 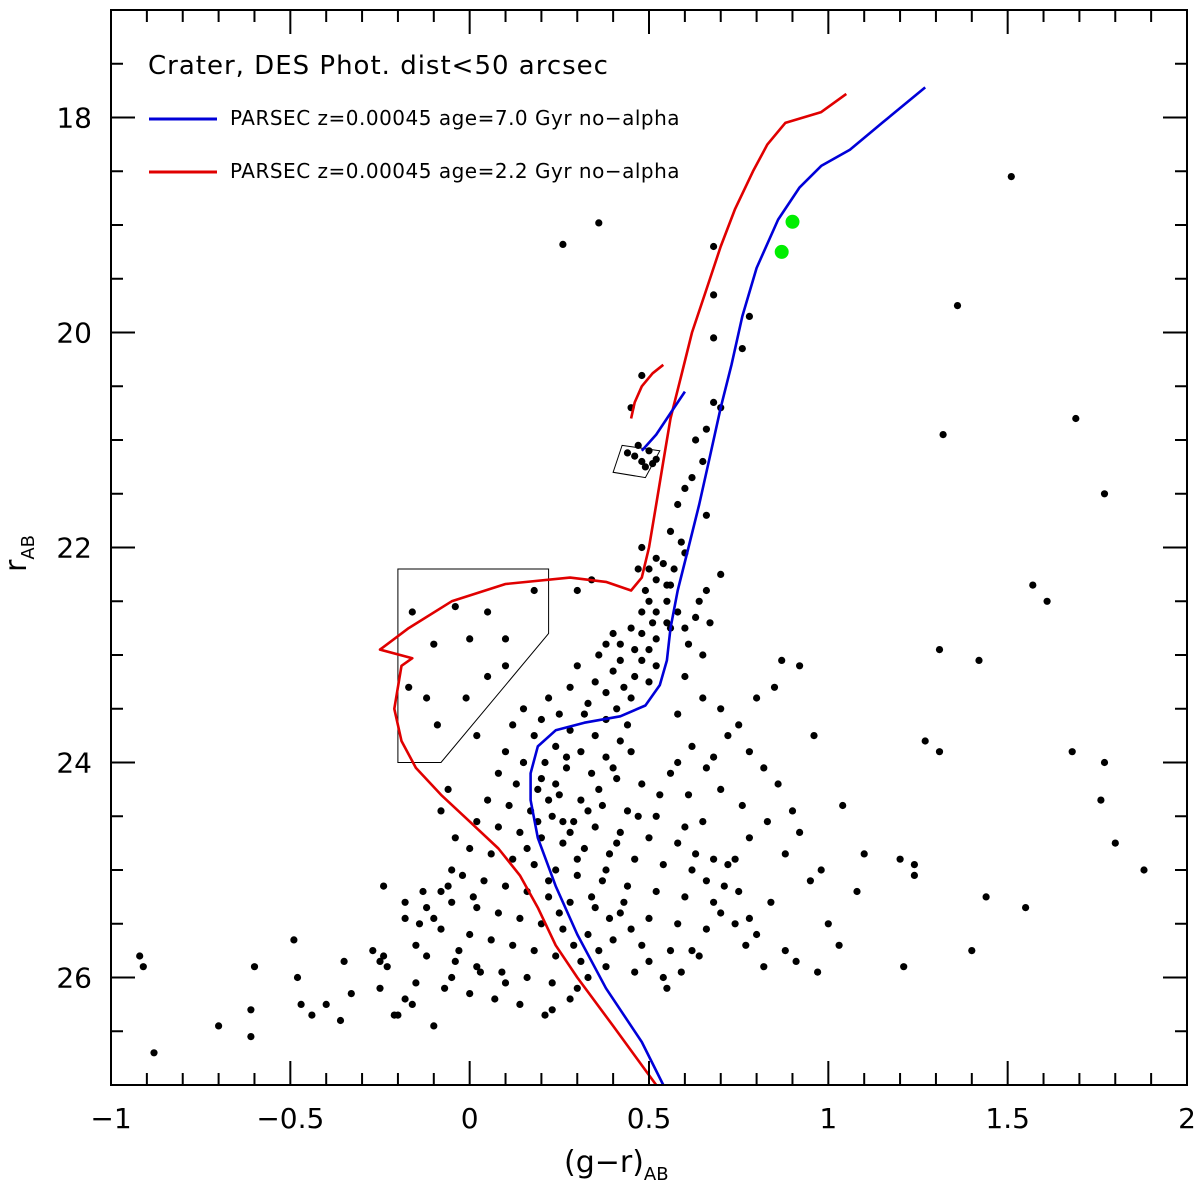 What do you see at coordinates (74, 978) in the screenshot?
I see `y-tick-label: 26` at bounding box center [74, 978].